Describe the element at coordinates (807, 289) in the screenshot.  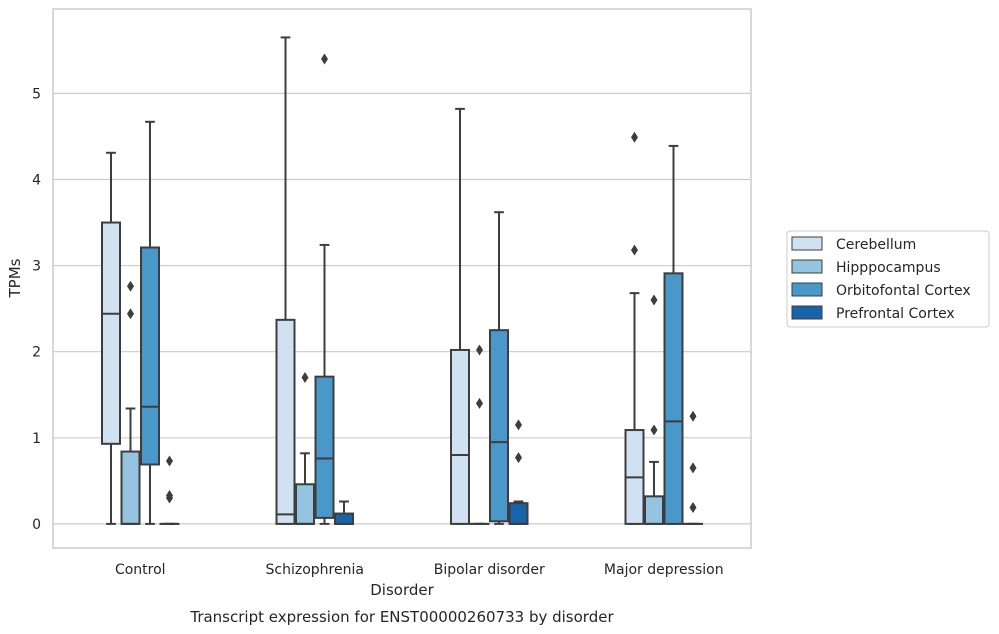
I see `legend-swatch-orbitofontal-cortex` at that location.